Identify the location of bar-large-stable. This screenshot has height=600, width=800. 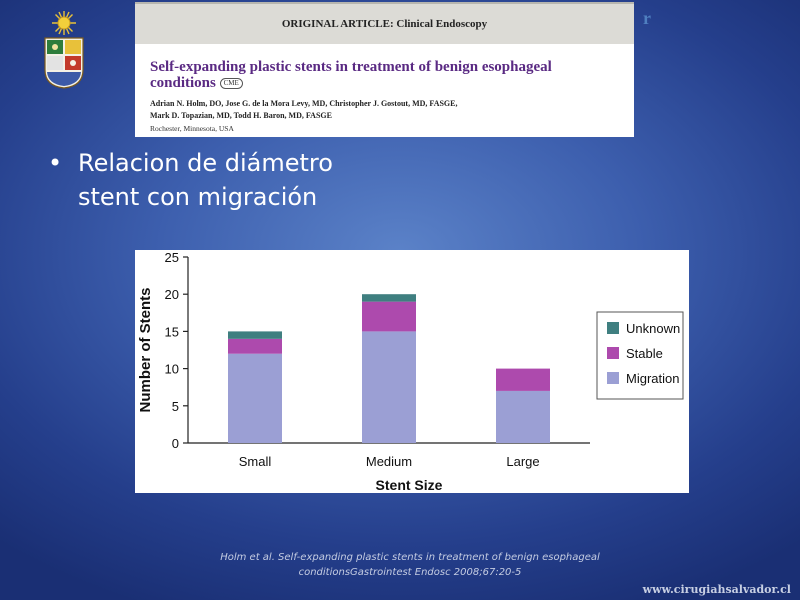
(523, 379).